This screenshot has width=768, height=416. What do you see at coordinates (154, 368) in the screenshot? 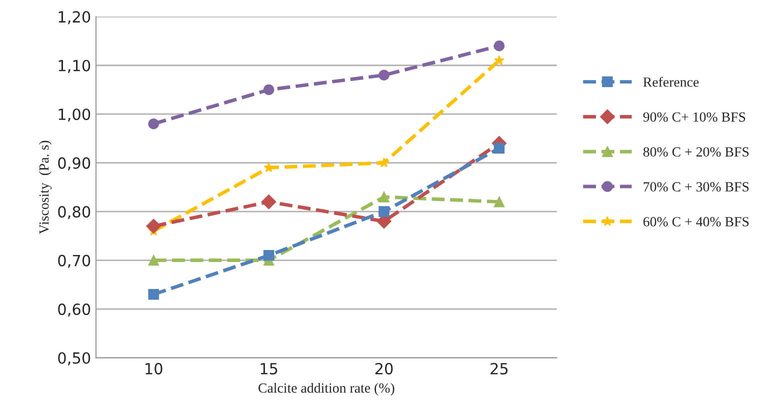
I see `x-tick-label: 10` at bounding box center [154, 368].